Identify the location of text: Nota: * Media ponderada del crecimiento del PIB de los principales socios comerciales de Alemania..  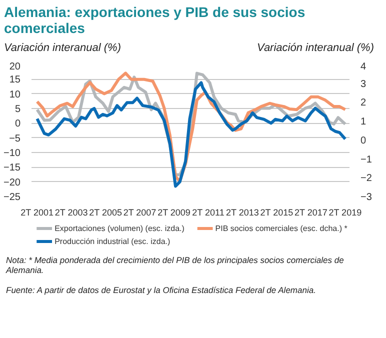
(175, 264).